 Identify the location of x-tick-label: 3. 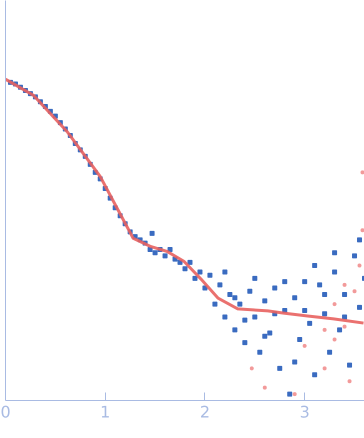
(305, 412).